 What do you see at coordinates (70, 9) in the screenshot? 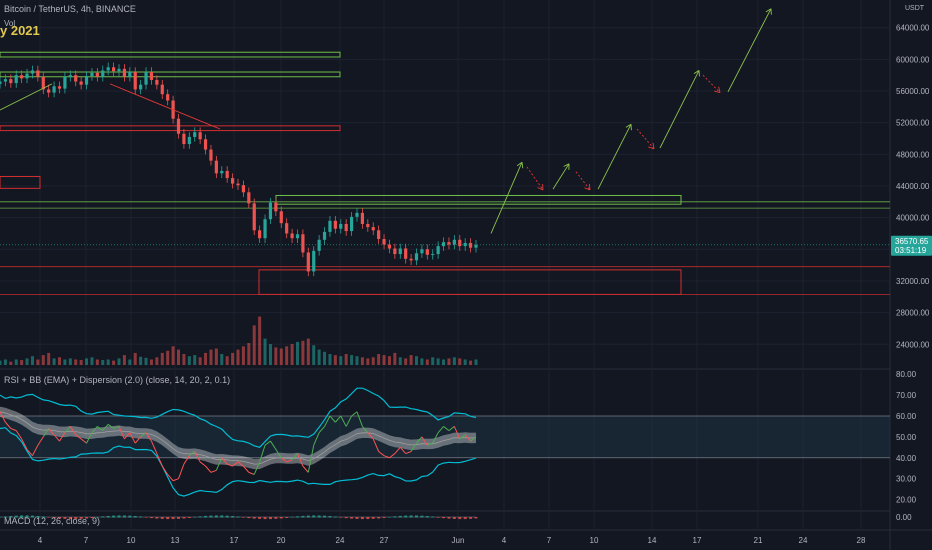
I see `symbol-title: Bitcoin / TetherUS, 4h, BINANCE` at bounding box center [70, 9].